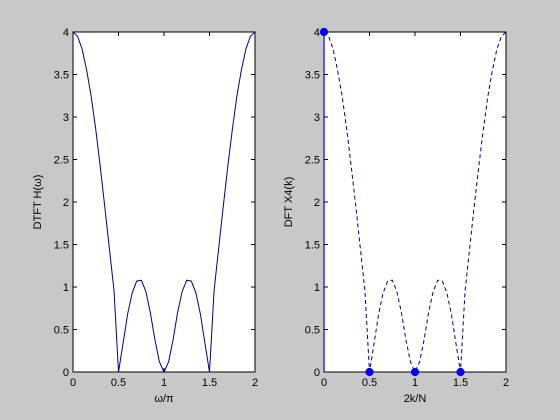 The image size is (560, 420). I want to click on y-axis-label: DTFT H(ω), so click(38, 202).